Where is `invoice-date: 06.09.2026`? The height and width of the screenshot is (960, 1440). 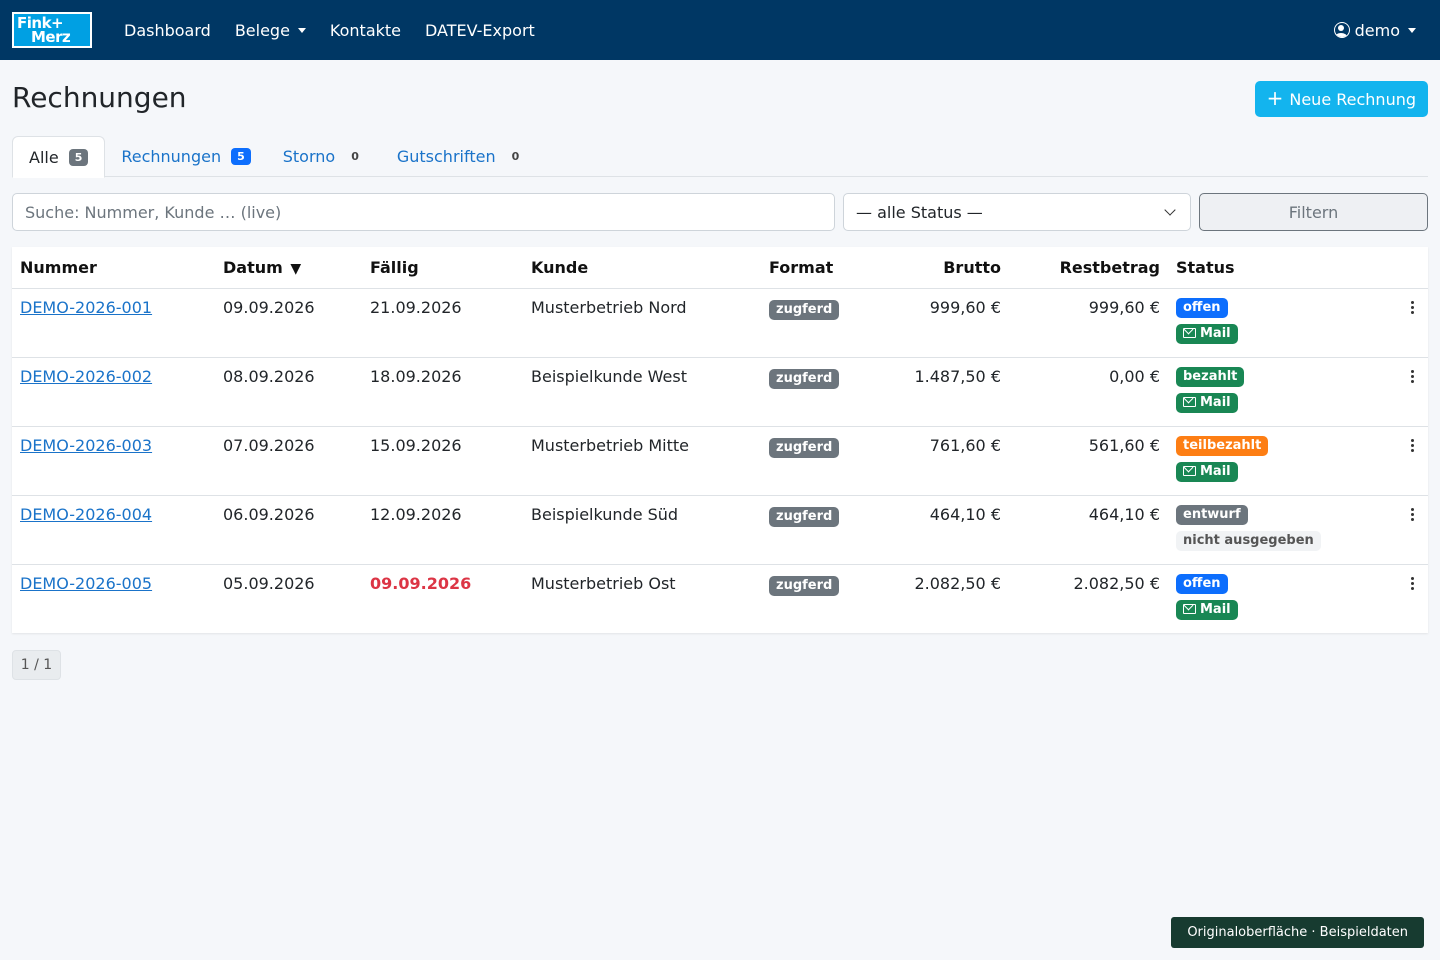
invoice-date: 06.09.2026 is located at coordinates (288, 530).